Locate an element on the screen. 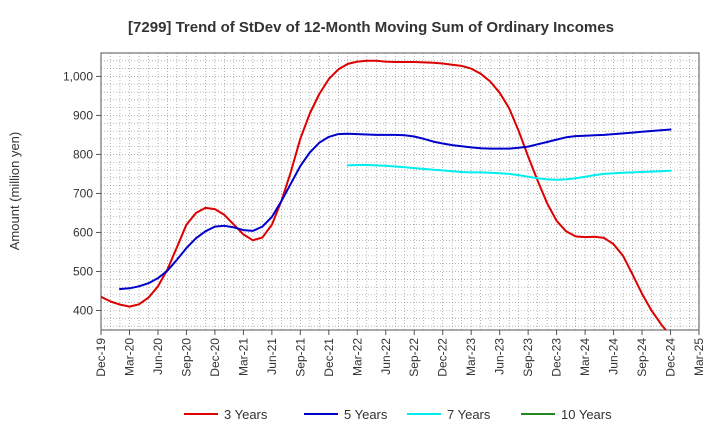  x-tick-label: Sep-21 is located at coordinates (300, 357).